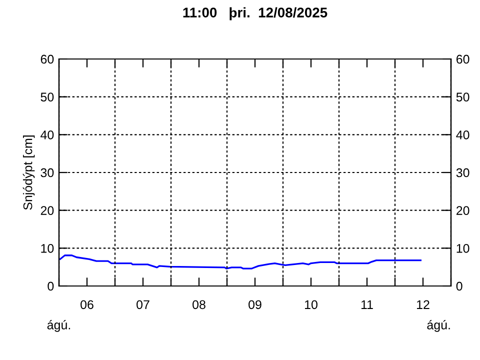 This screenshot has width=480, height=360. What do you see at coordinates (311, 305) in the screenshot?
I see `x-tick-label: 10` at bounding box center [311, 305].